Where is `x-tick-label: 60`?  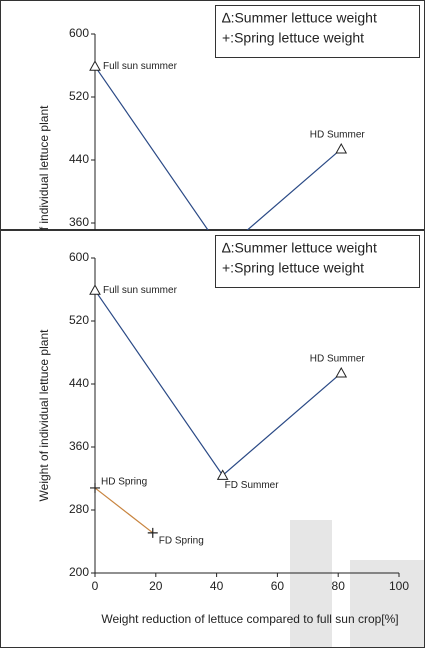 x-tick-label: 60 is located at coordinates (278, 586).